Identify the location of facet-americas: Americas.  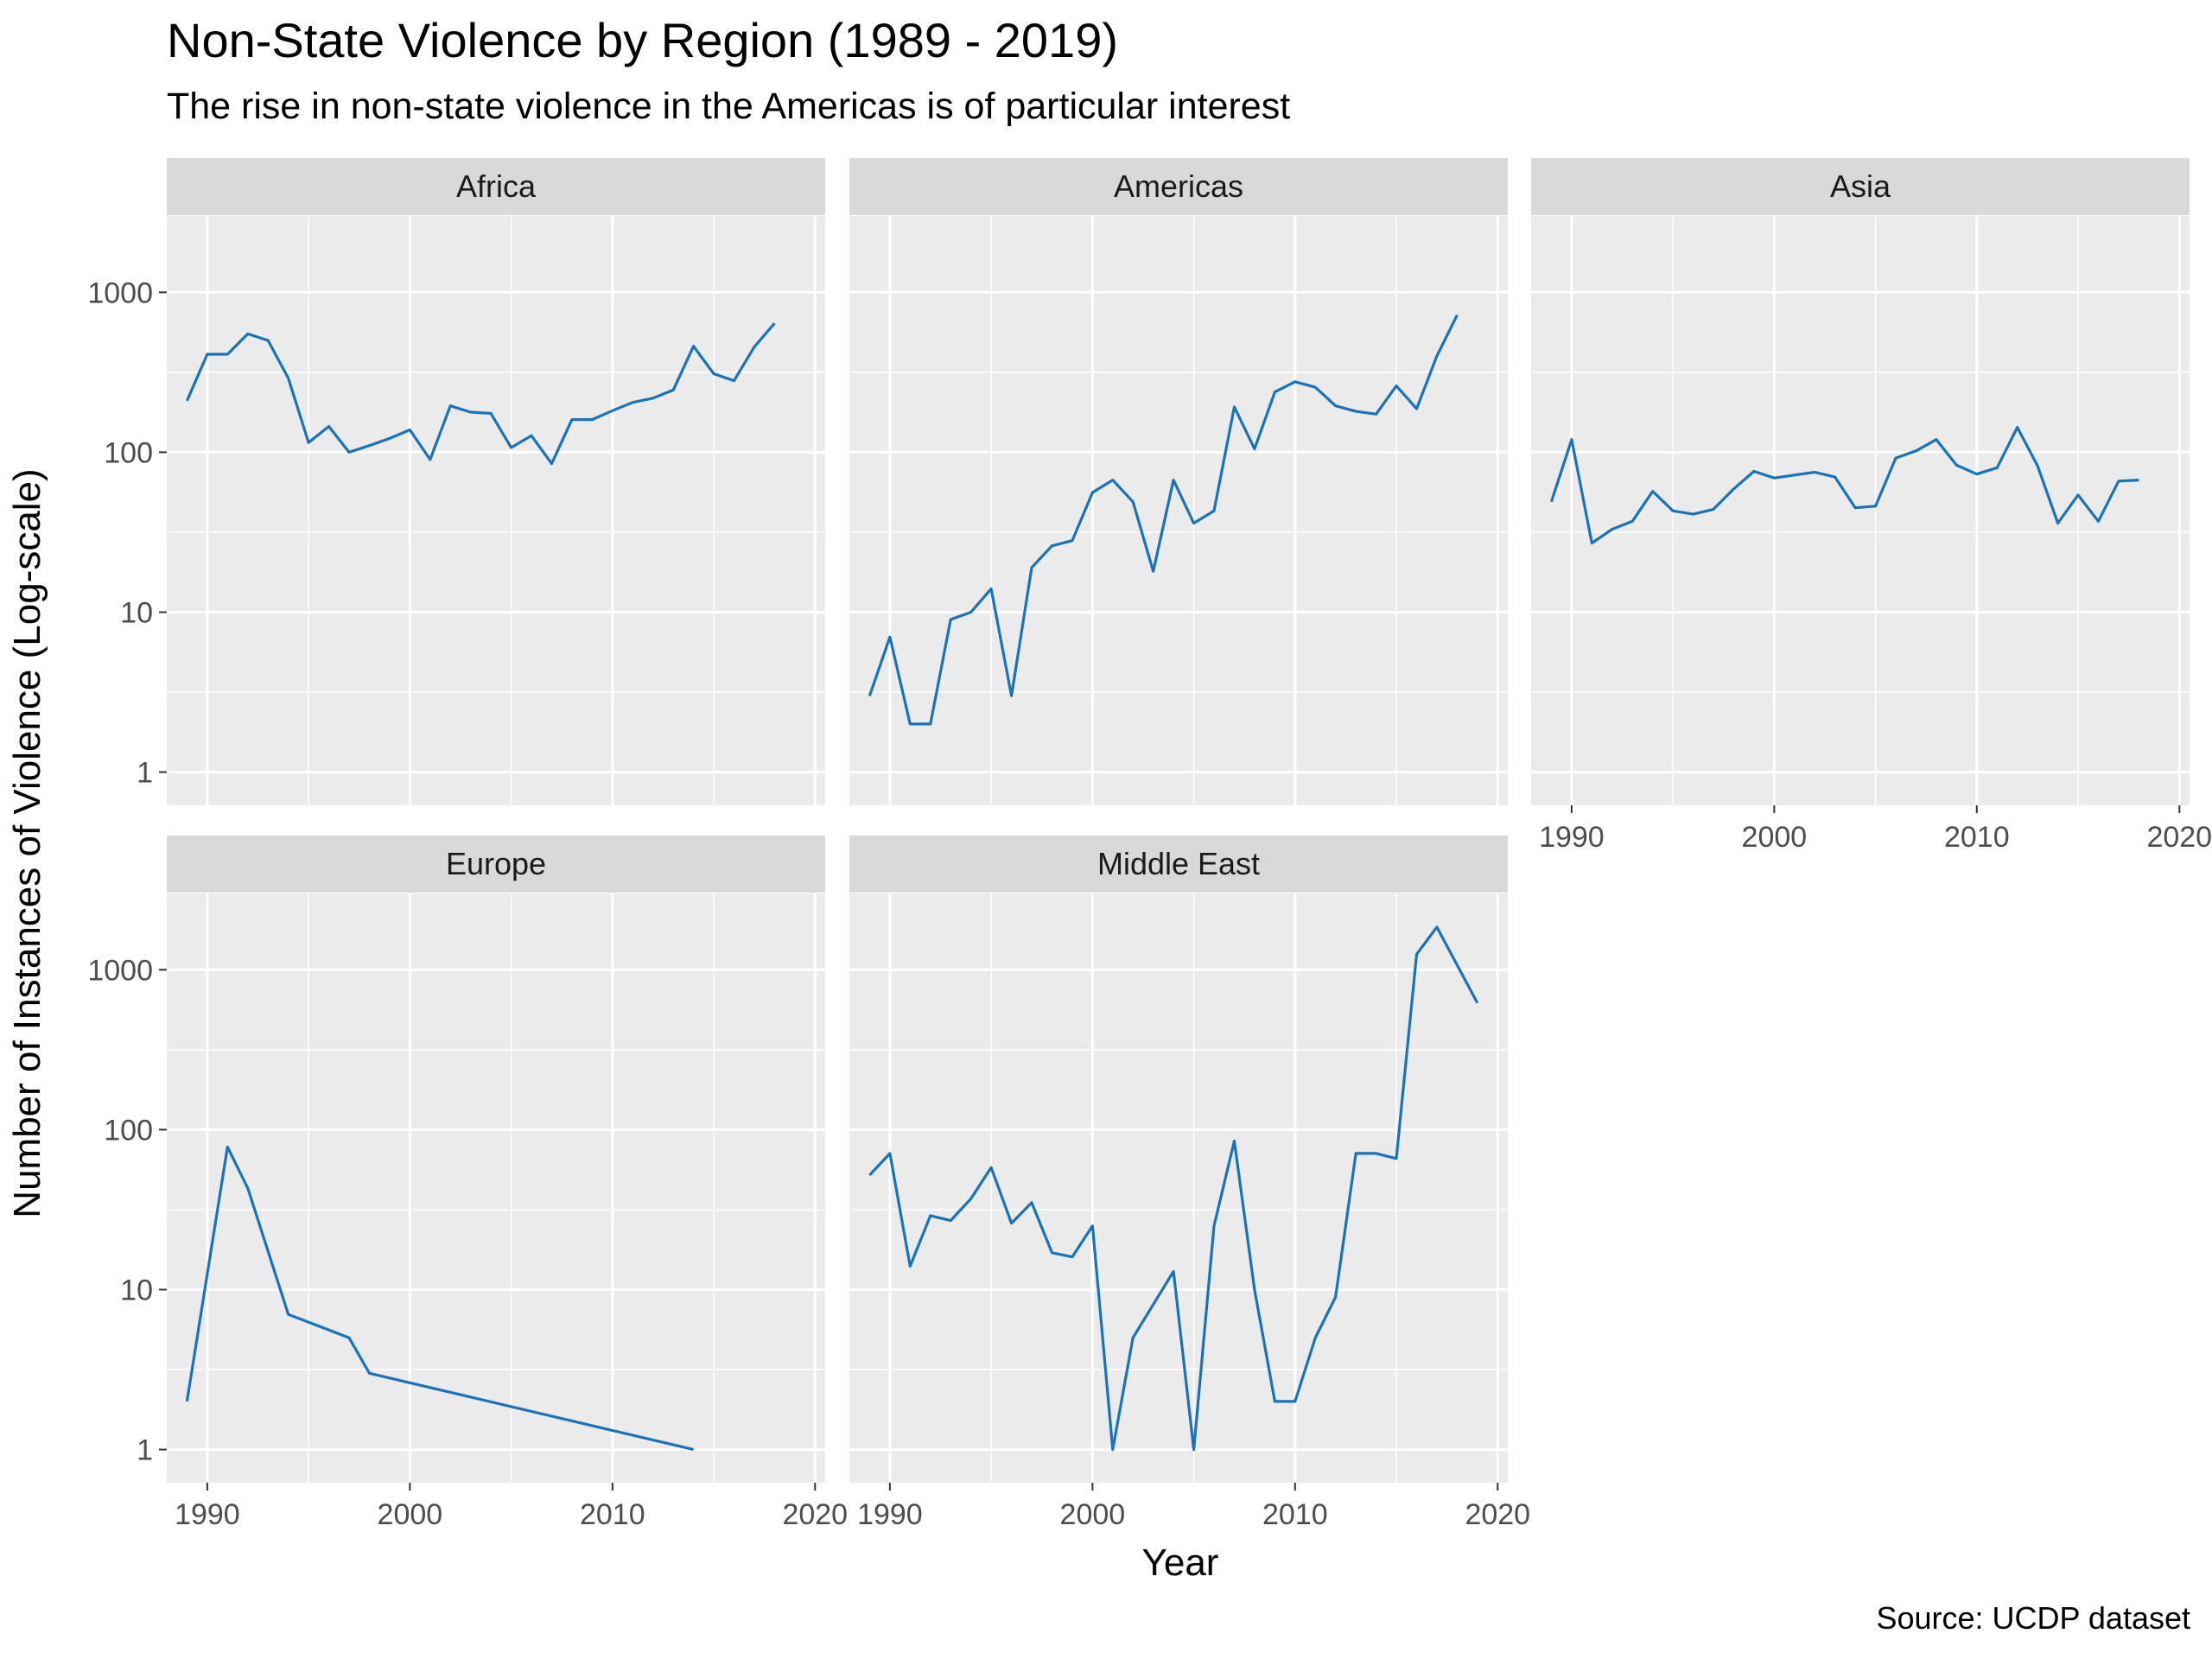
(1178, 481).